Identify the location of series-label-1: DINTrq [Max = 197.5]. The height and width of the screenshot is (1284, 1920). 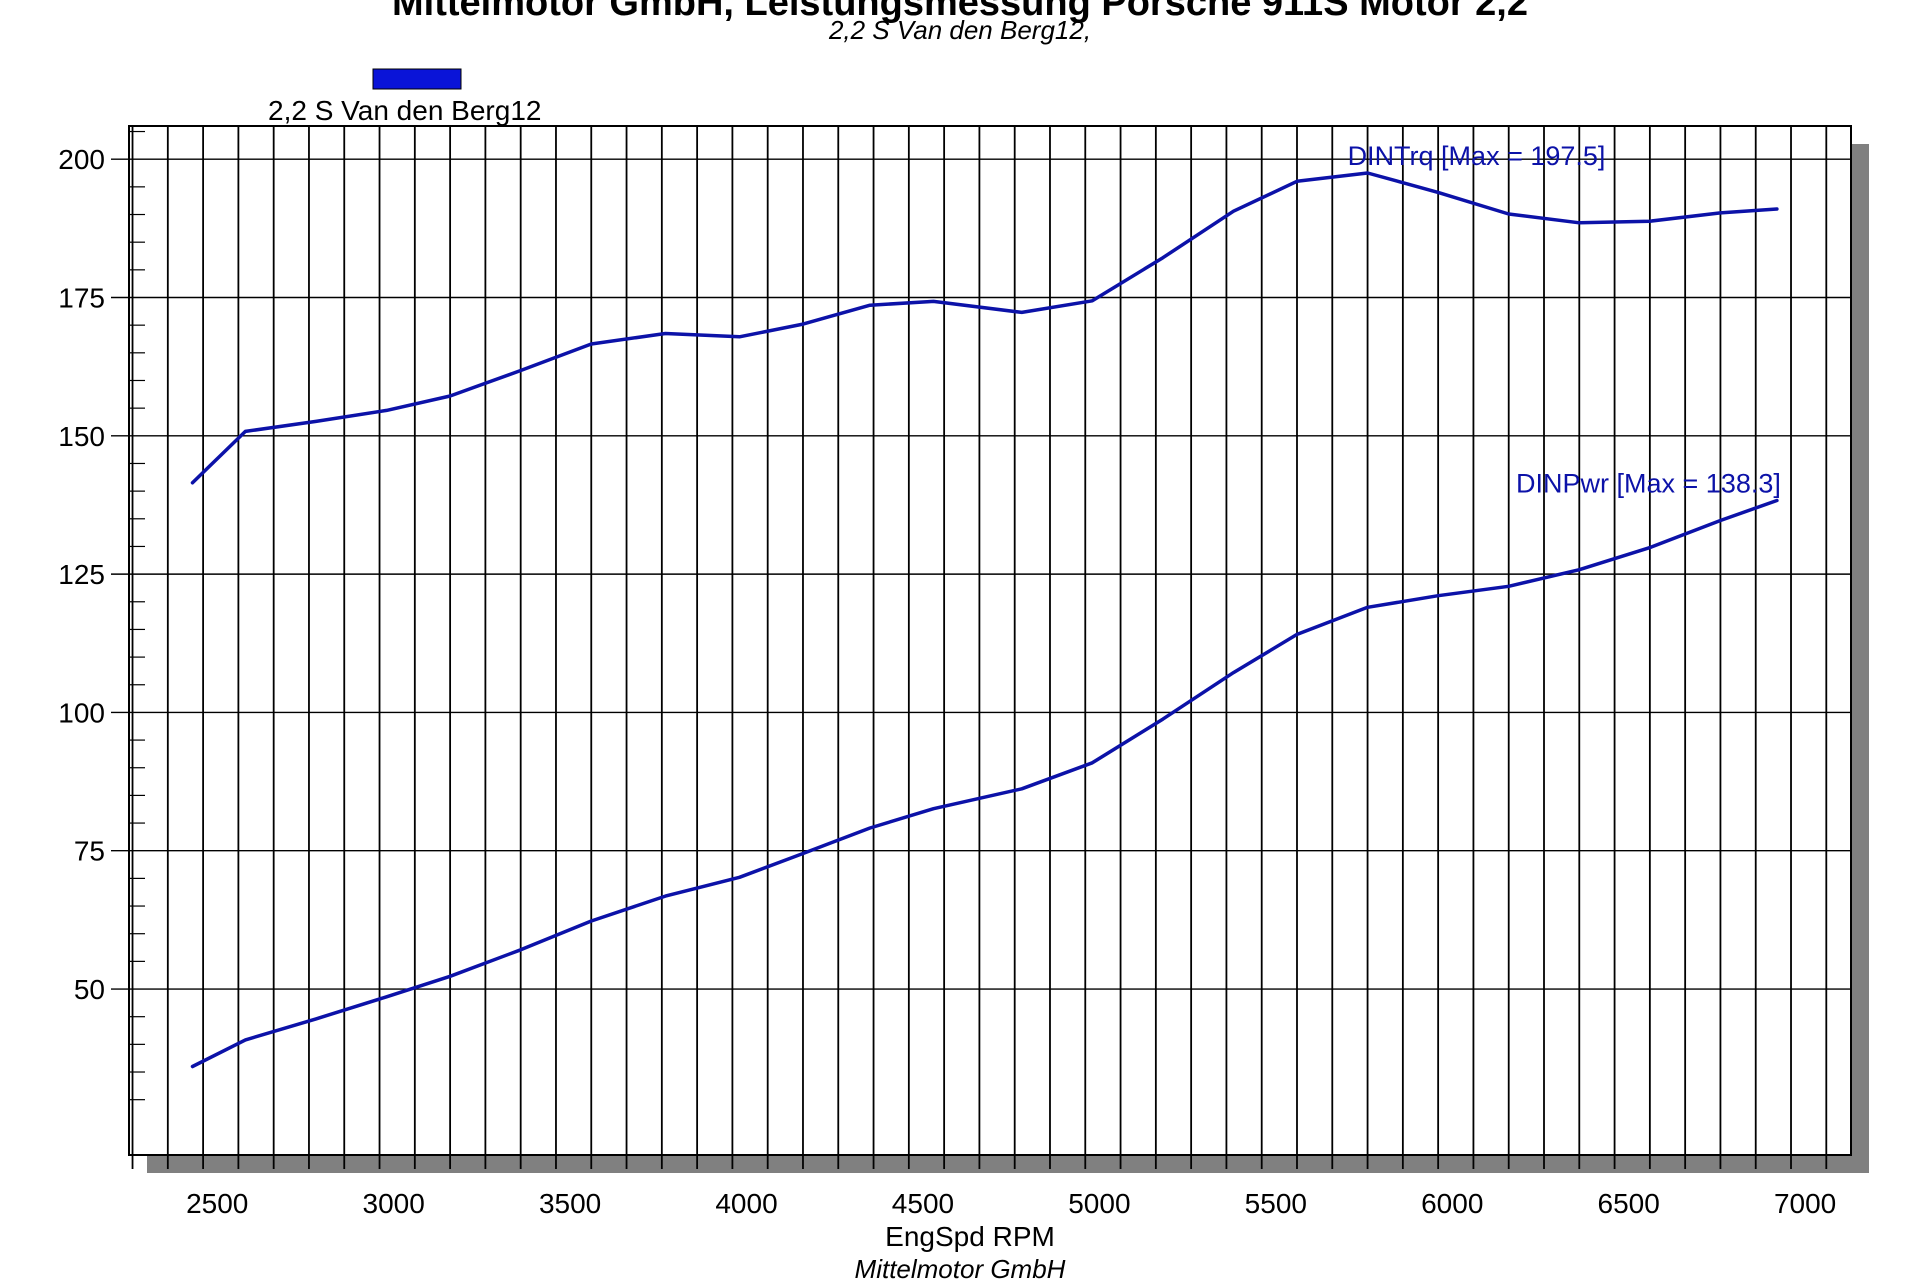
(1477, 156).